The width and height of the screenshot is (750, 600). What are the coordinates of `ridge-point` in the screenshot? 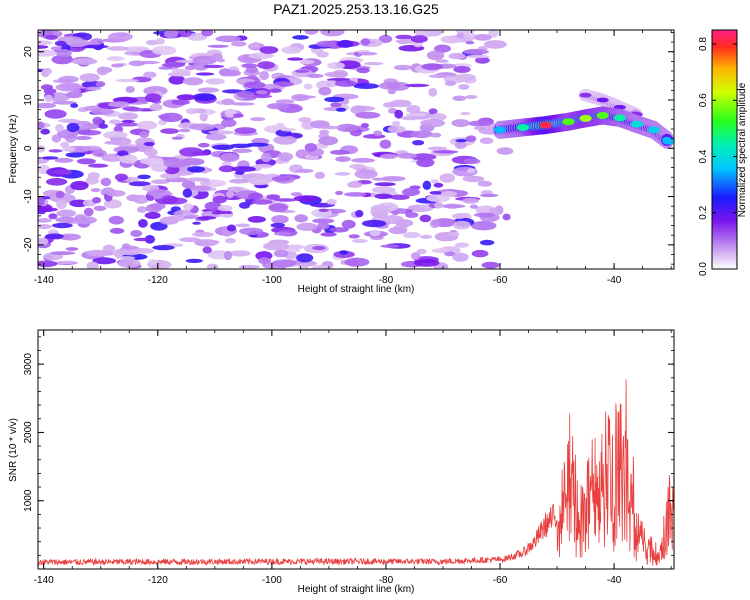 It's located at (522, 127).